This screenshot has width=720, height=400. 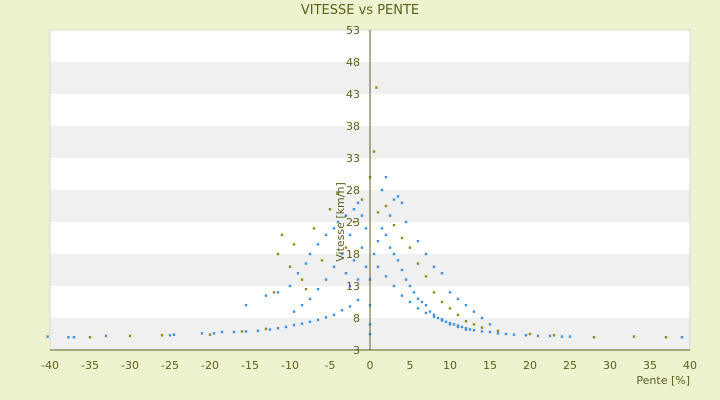 What do you see at coordinates (450, 365) in the screenshot?
I see `x-tick-label: 10` at bounding box center [450, 365].